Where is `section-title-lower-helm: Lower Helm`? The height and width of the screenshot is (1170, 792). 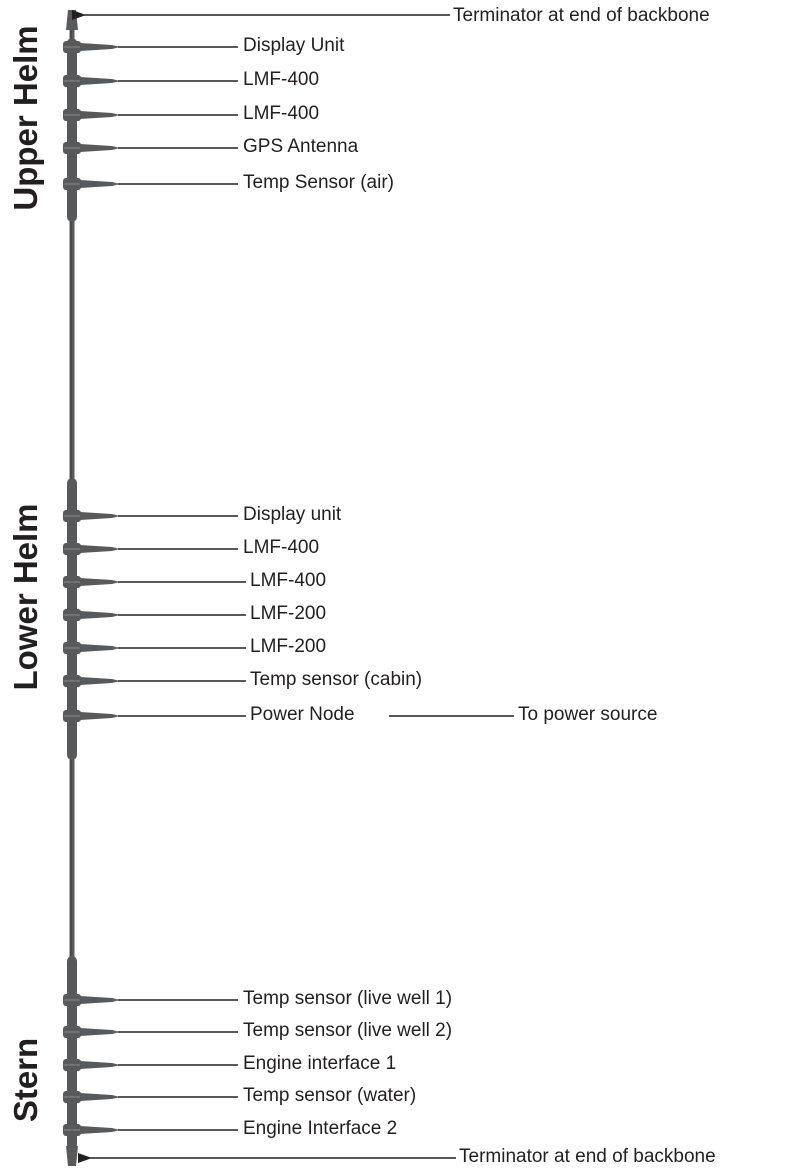
section-title-lower-helm: Lower Helm is located at coordinates (25, 597).